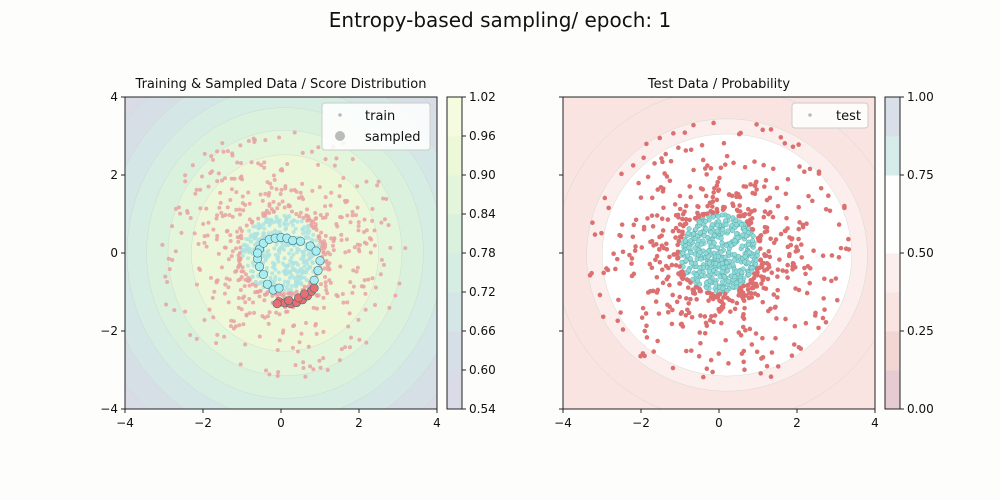 The height and width of the screenshot is (500, 1000). What do you see at coordinates (109, 409) in the screenshot?
I see `y-tick-label: −4` at bounding box center [109, 409].